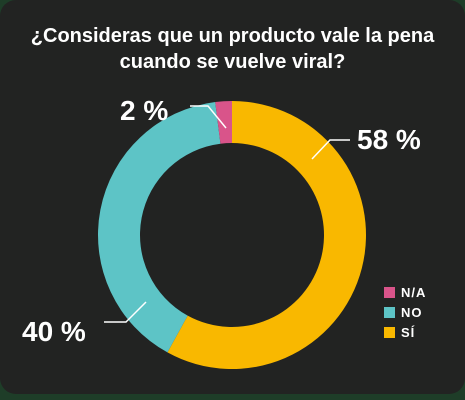  I want to click on legend-swatch-si, so click(389, 332).